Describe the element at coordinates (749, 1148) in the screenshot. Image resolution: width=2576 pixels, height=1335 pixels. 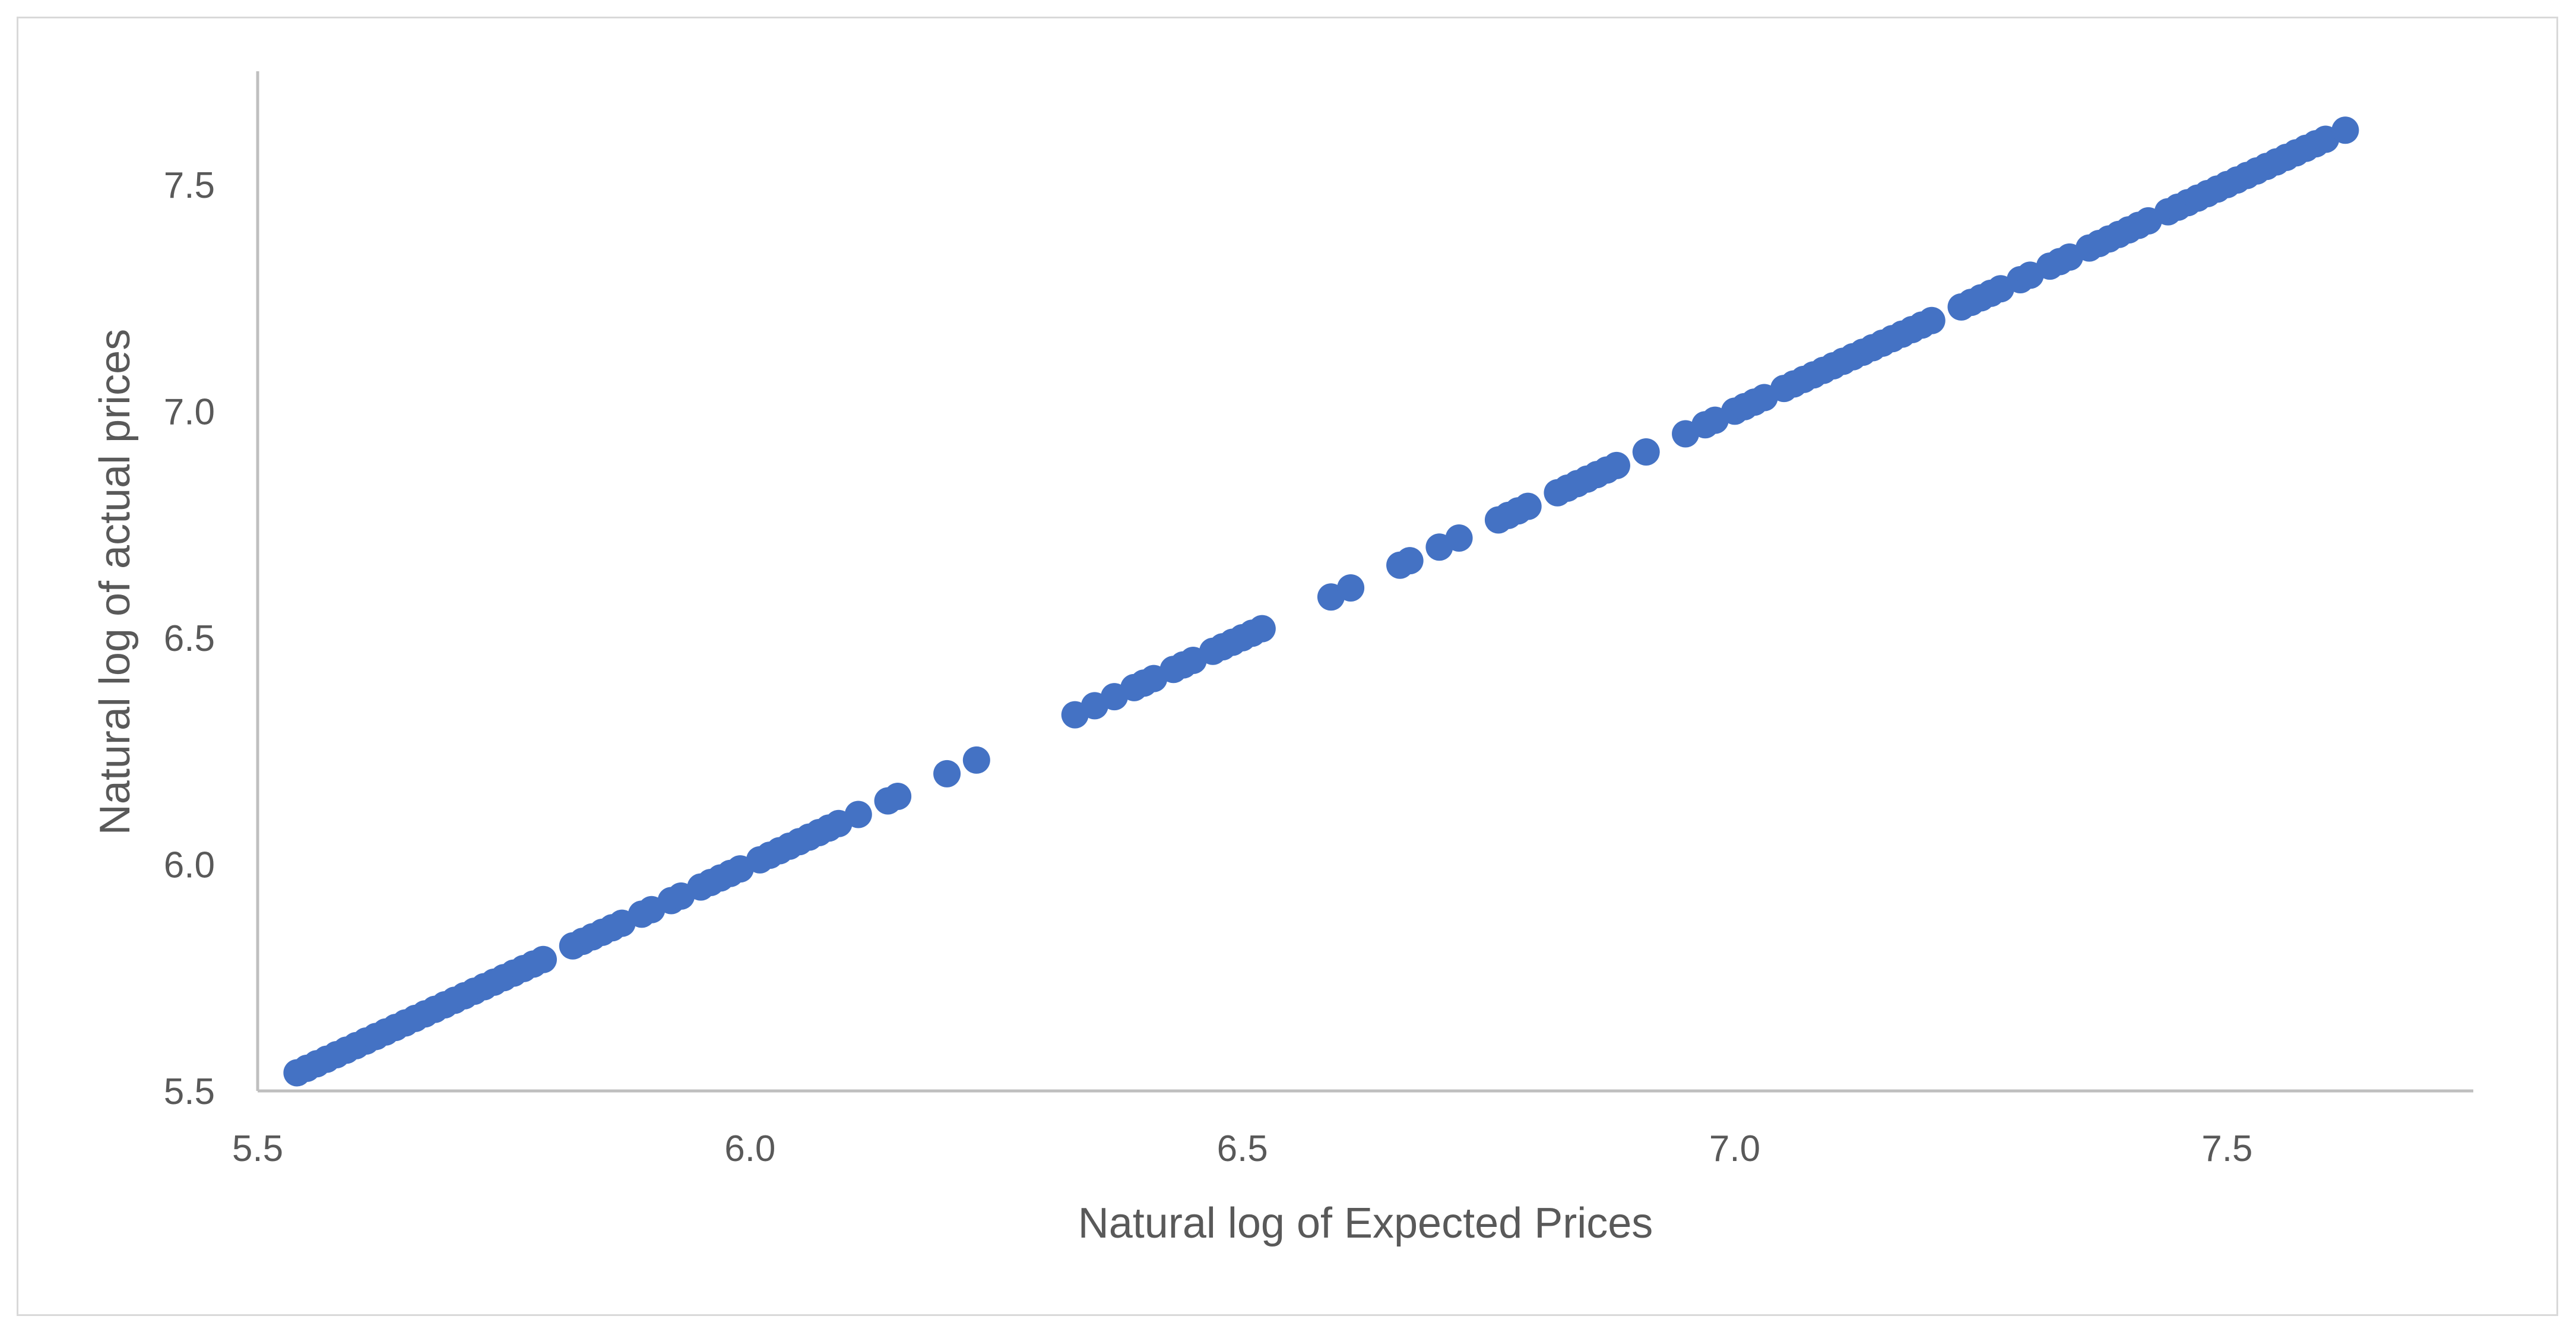
I see `x-tick-label: 6.0` at that location.